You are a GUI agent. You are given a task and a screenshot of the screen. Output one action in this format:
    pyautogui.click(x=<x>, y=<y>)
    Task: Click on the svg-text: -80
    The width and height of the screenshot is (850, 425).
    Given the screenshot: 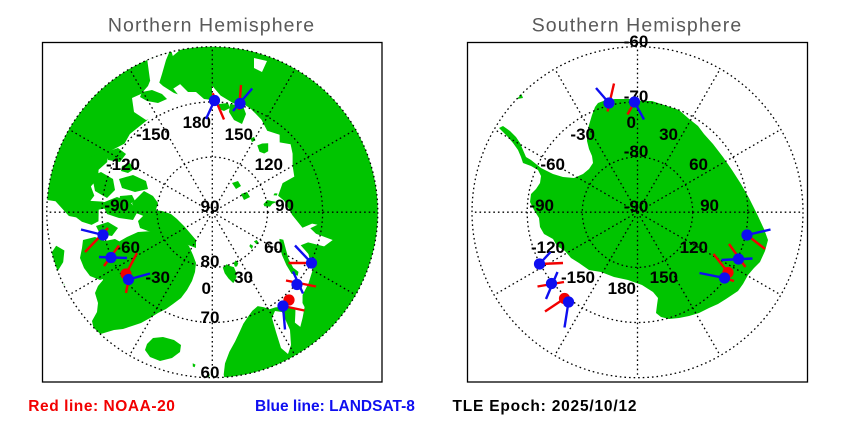 What is the action you would take?
    pyautogui.click(x=636, y=151)
    